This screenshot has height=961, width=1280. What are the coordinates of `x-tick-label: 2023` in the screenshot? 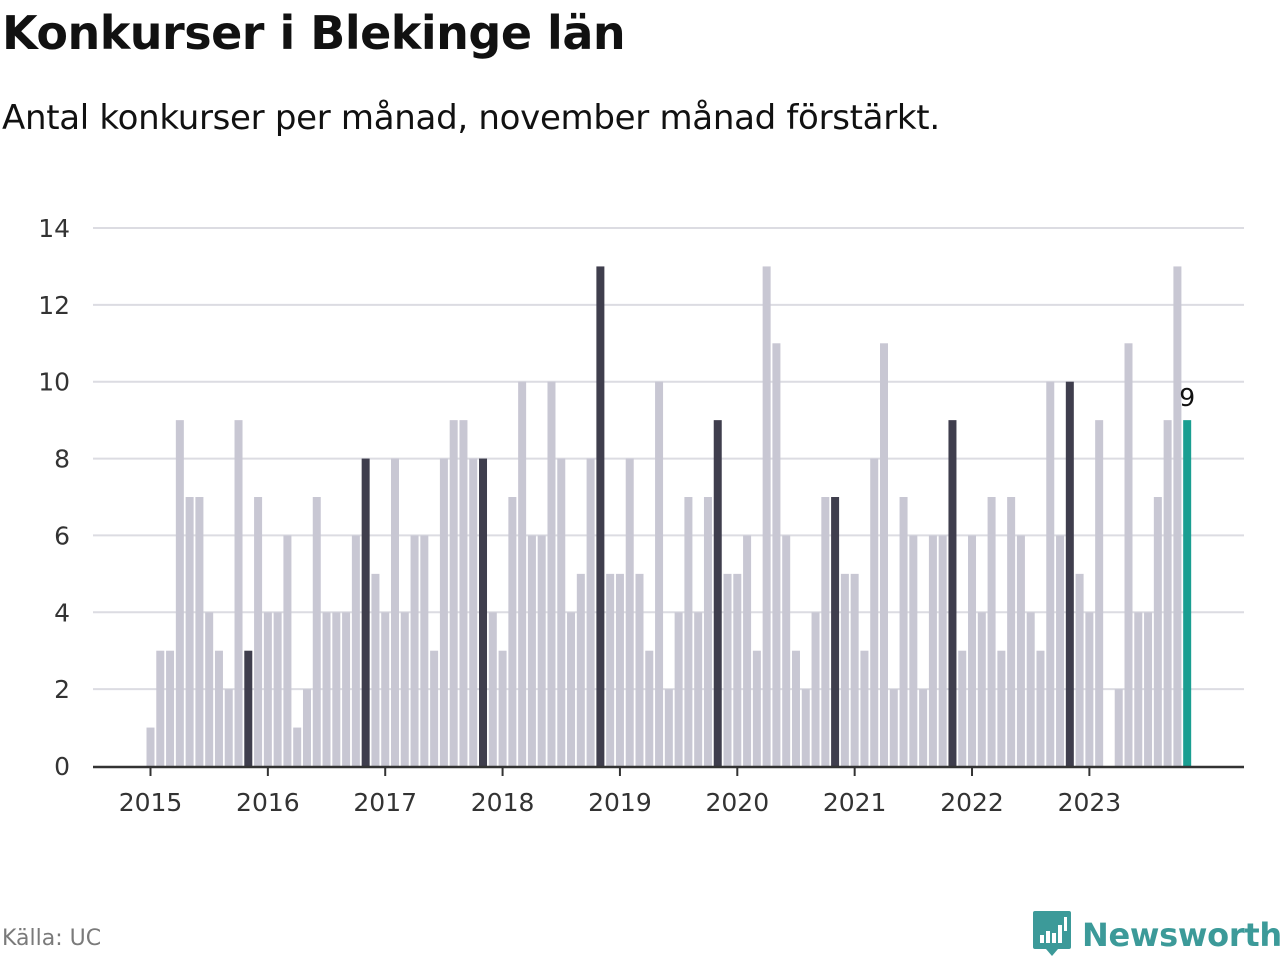 It's located at (1090, 802).